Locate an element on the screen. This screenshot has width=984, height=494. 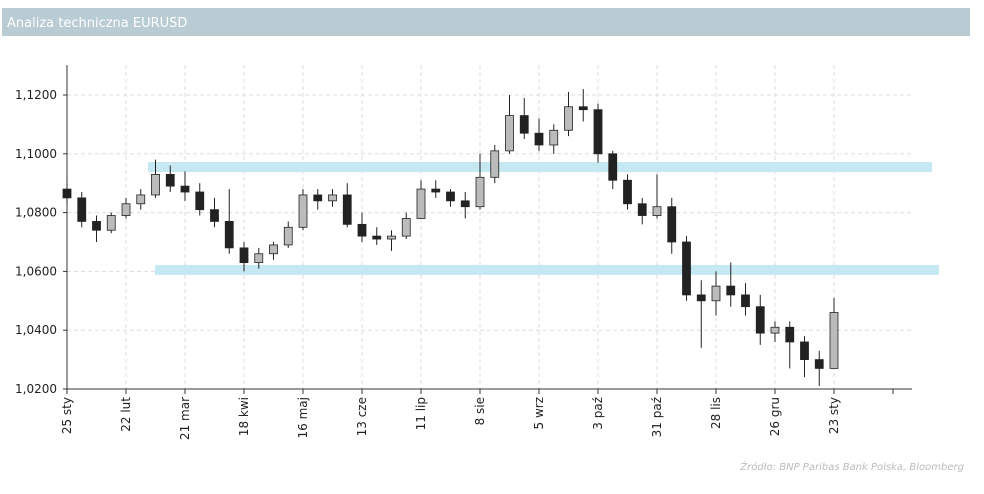
x-tick-label: 23 sty is located at coordinates (834, 415).